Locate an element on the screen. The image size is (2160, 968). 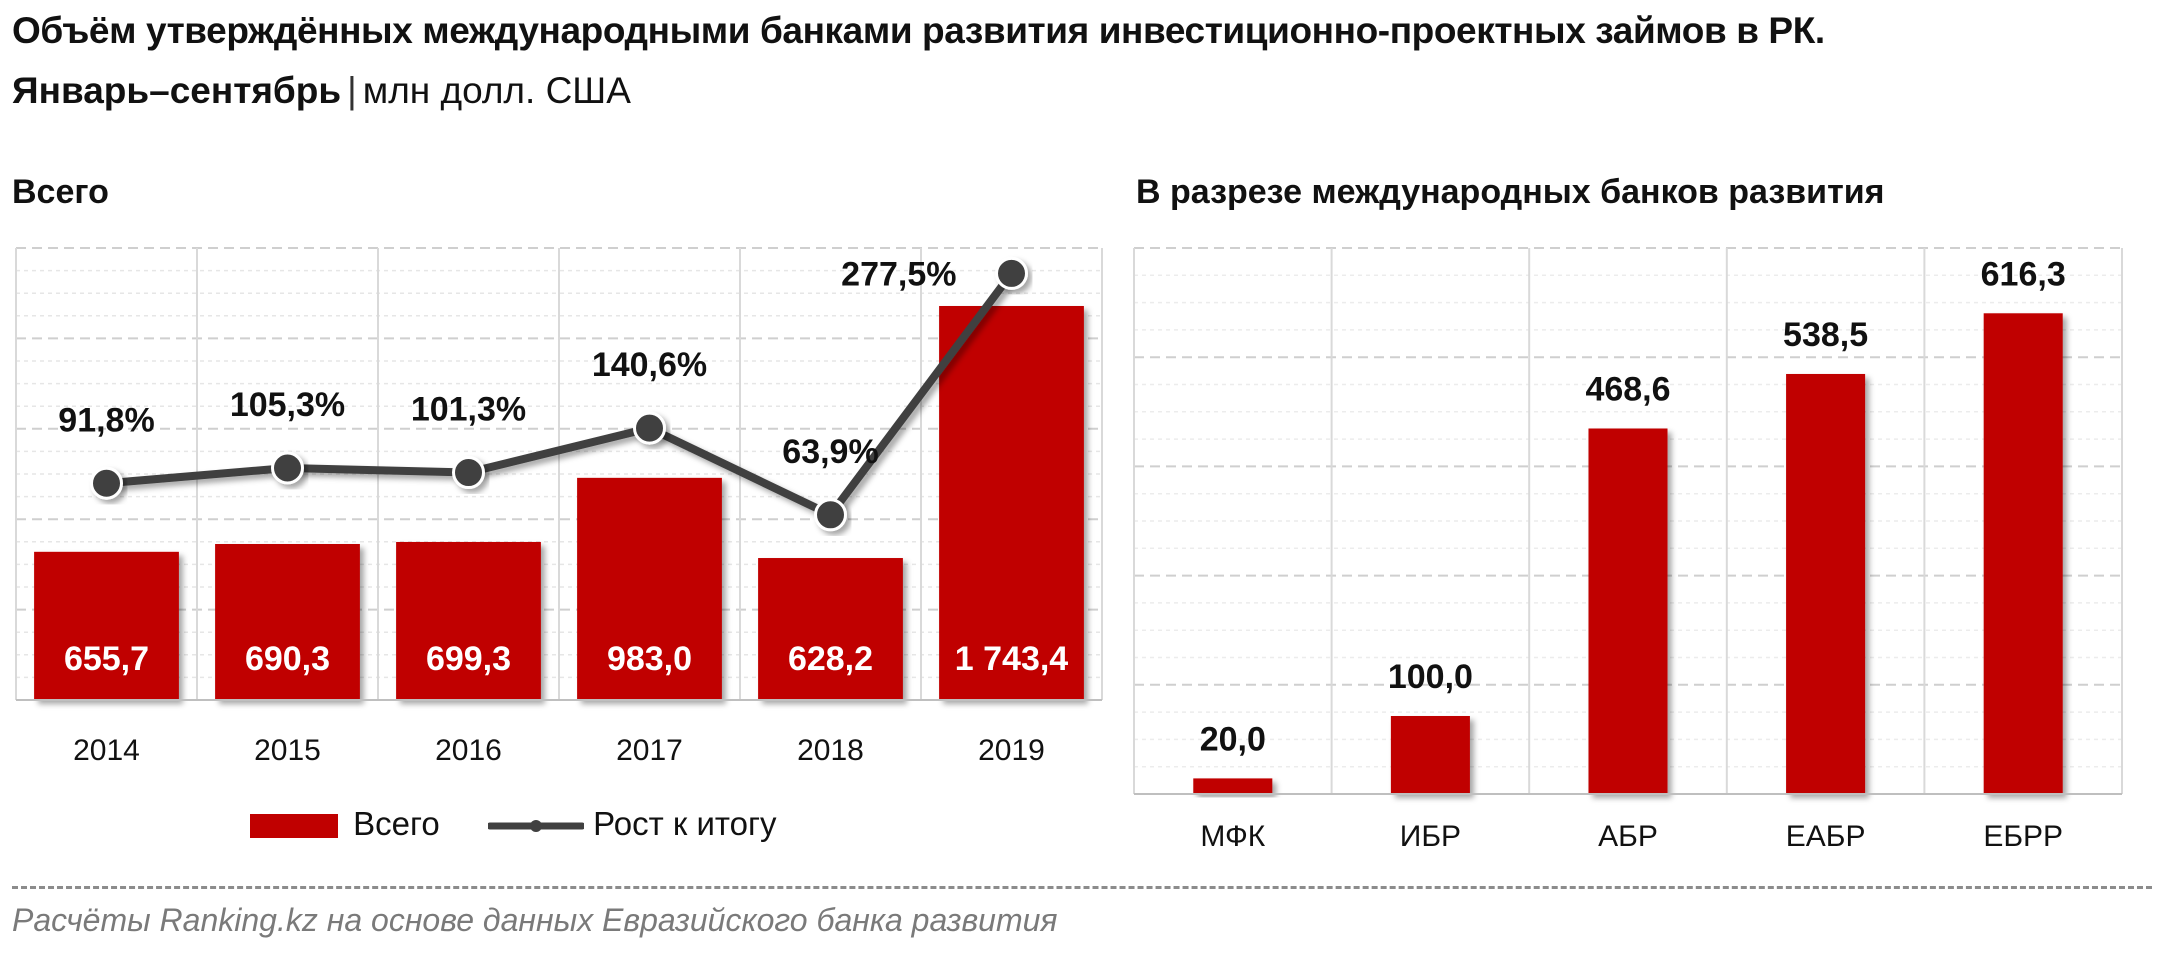
legend-line-swatch is located at coordinates (536, 826).